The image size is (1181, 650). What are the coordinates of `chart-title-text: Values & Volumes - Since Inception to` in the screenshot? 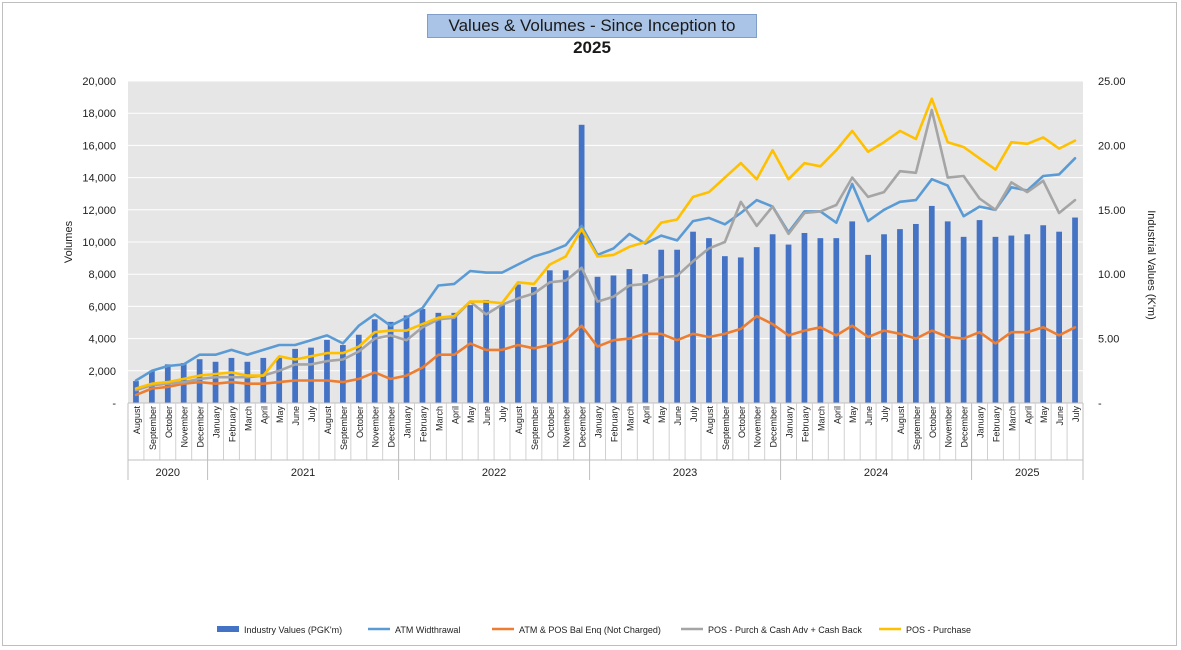 It's located at (592, 25).